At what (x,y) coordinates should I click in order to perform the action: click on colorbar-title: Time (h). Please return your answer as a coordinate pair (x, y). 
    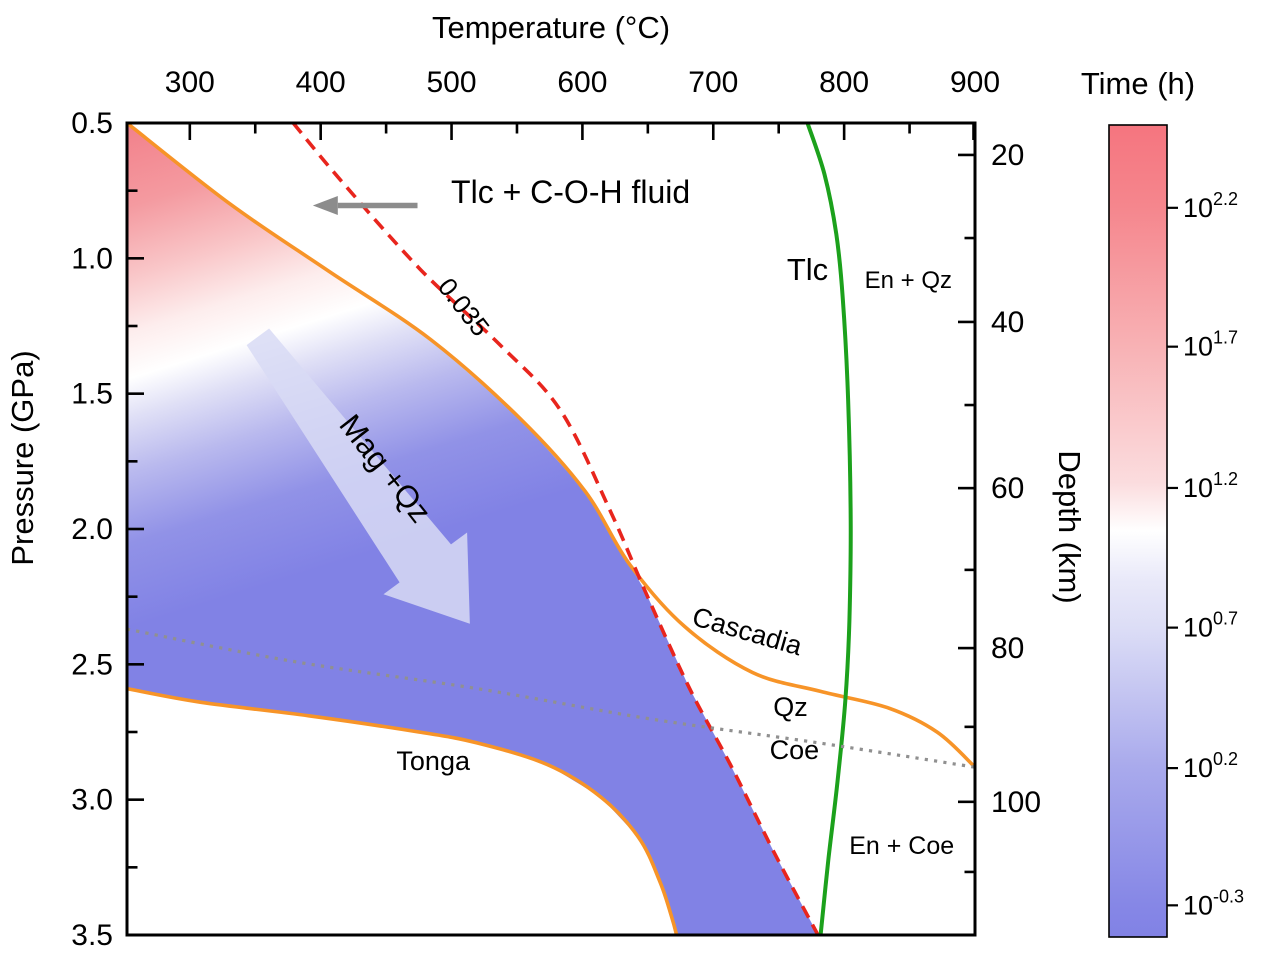
    Looking at the image, I should click on (1138, 83).